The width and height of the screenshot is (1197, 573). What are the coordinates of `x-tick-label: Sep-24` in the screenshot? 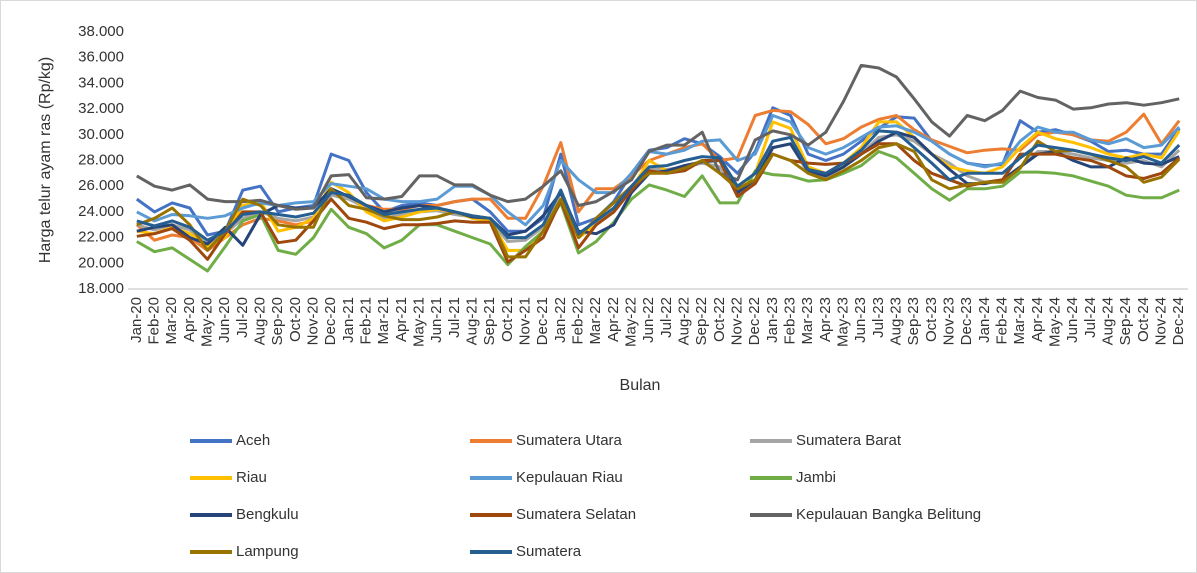 It's located at (1125, 321).